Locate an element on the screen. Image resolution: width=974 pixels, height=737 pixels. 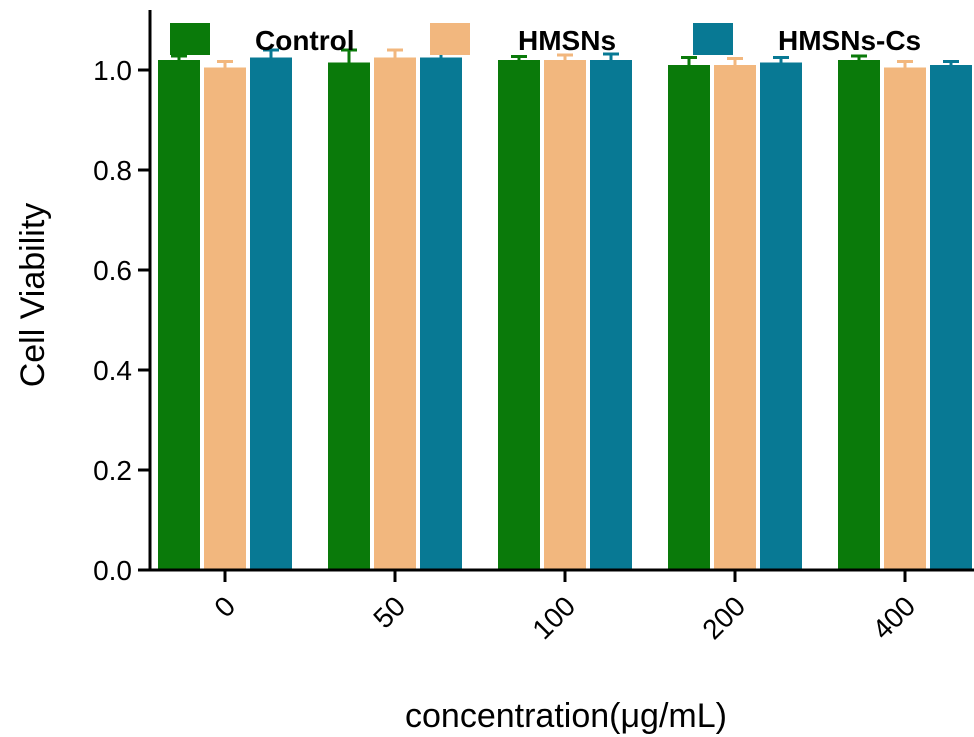
legend: Control HMSNs HMSNs-Cs is located at coordinates (545, 39).